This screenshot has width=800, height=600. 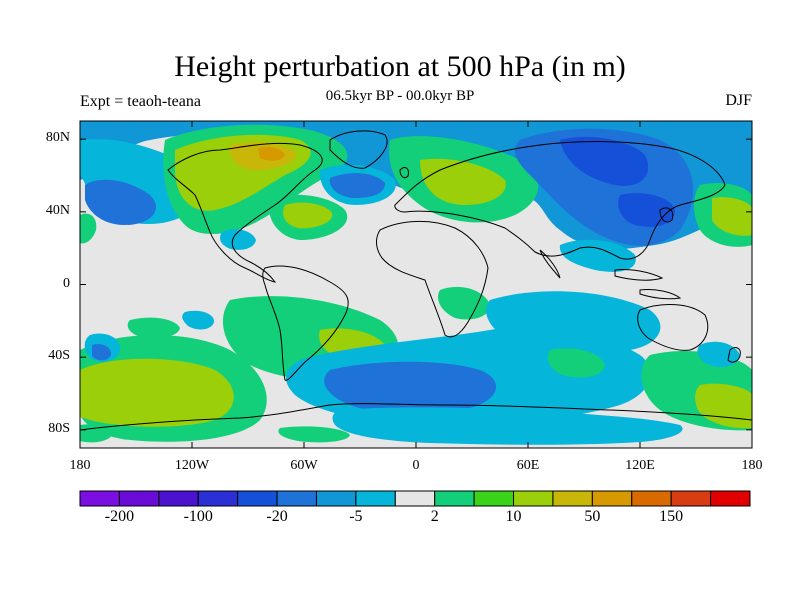 What do you see at coordinates (463, 303) in the screenshot?
I see `contour-green-af` at bounding box center [463, 303].